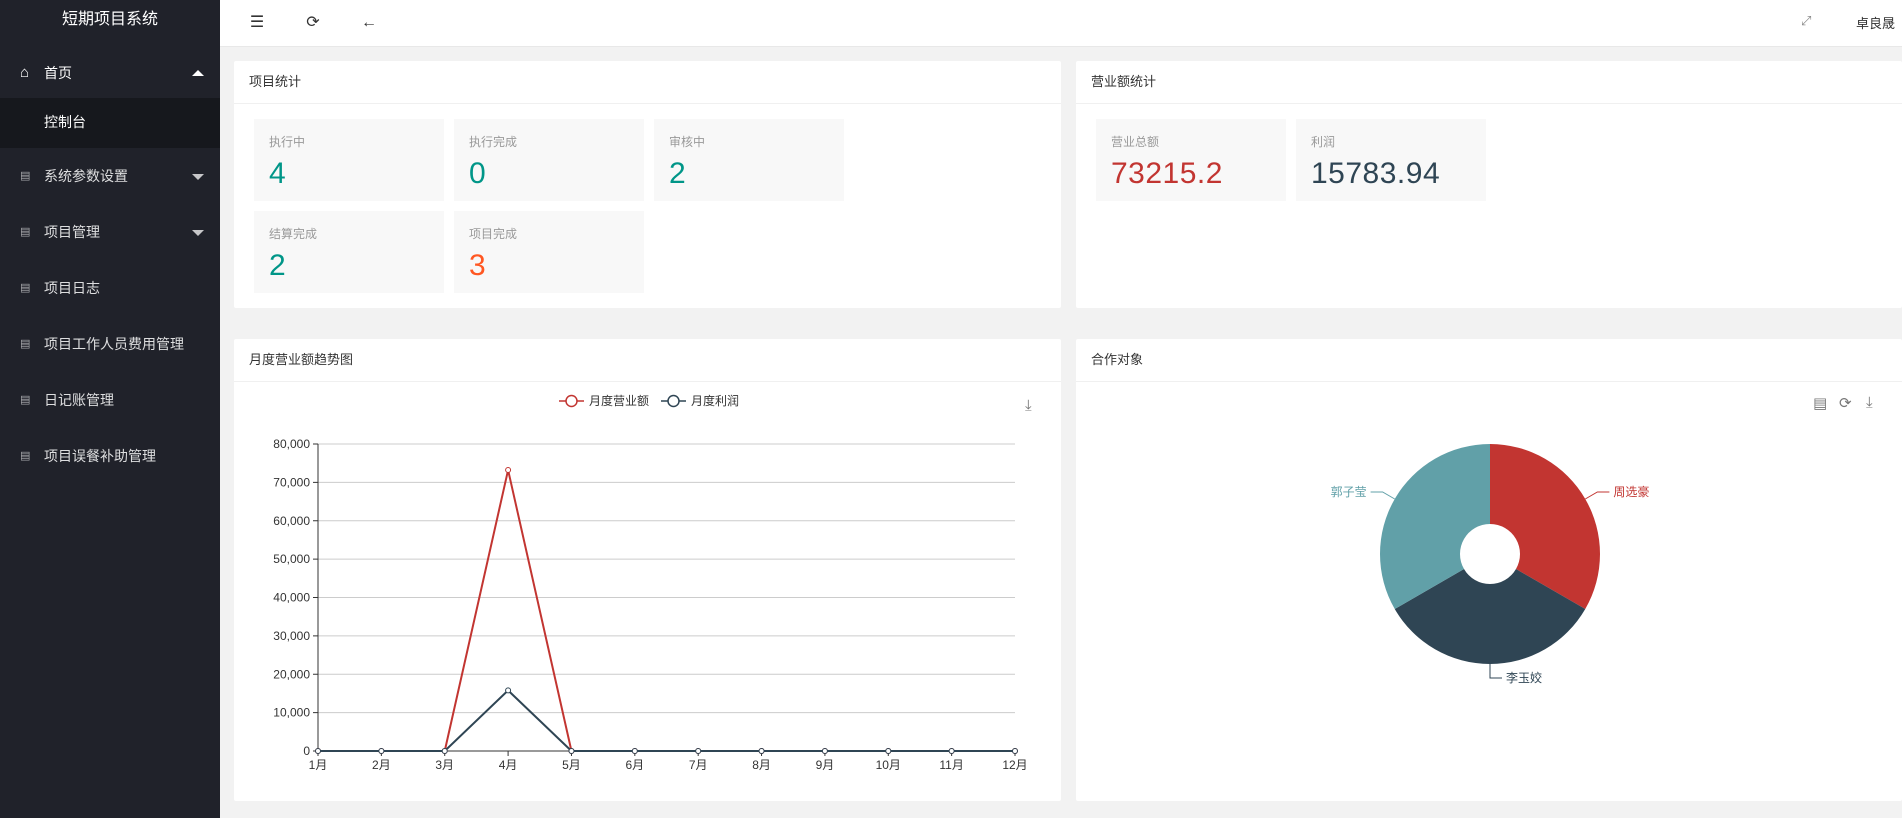 The height and width of the screenshot is (818, 1902). Describe the element at coordinates (1349, 492) in the screenshot. I see `slice-label: 郭子莹` at that location.